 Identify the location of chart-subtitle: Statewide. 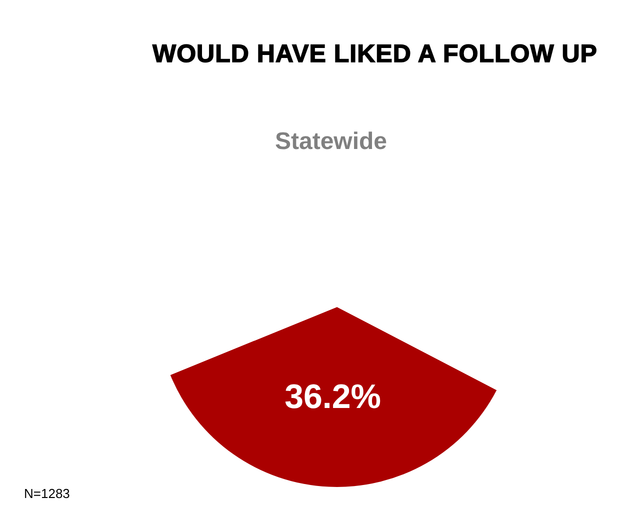
(331, 141).